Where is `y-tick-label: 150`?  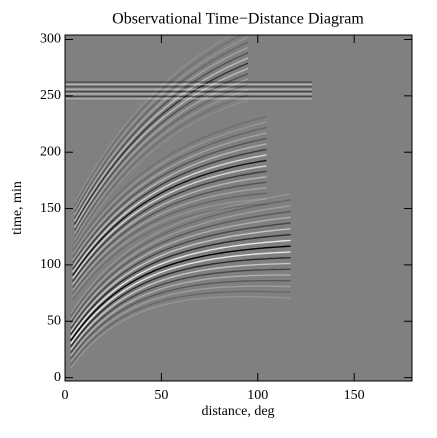
y-tick-label: 150 is located at coordinates (50, 208).